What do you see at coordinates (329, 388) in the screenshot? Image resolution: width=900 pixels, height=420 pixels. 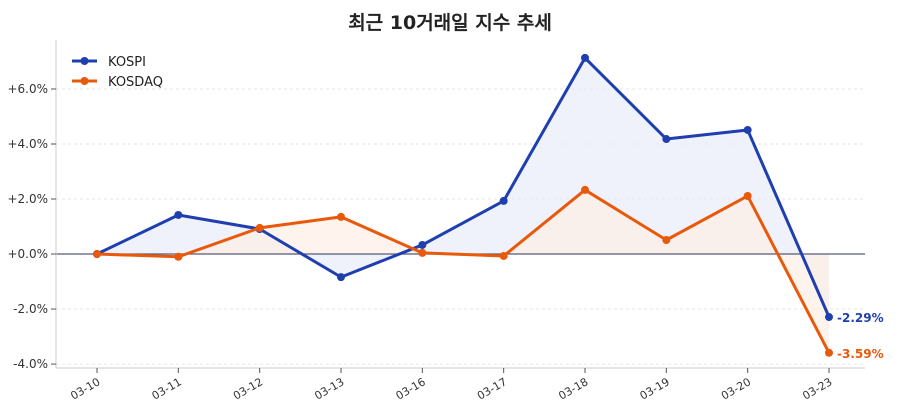 I see `x-tick-label: 03-13` at bounding box center [329, 388].